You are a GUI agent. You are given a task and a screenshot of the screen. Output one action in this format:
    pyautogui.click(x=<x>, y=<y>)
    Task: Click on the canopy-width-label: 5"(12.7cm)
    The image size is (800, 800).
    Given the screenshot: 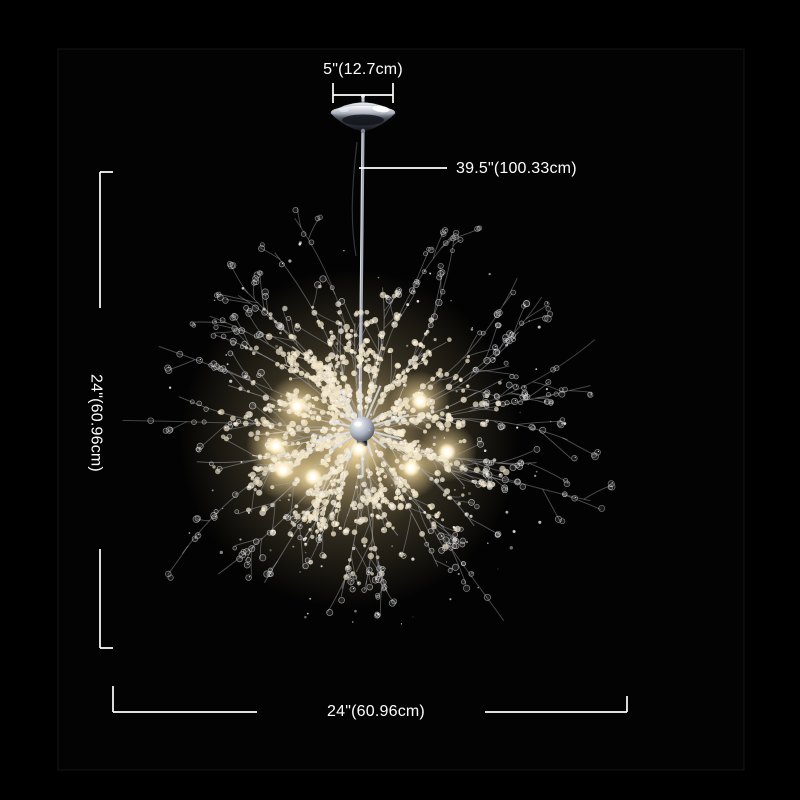 What is the action you would take?
    pyautogui.click(x=363, y=69)
    